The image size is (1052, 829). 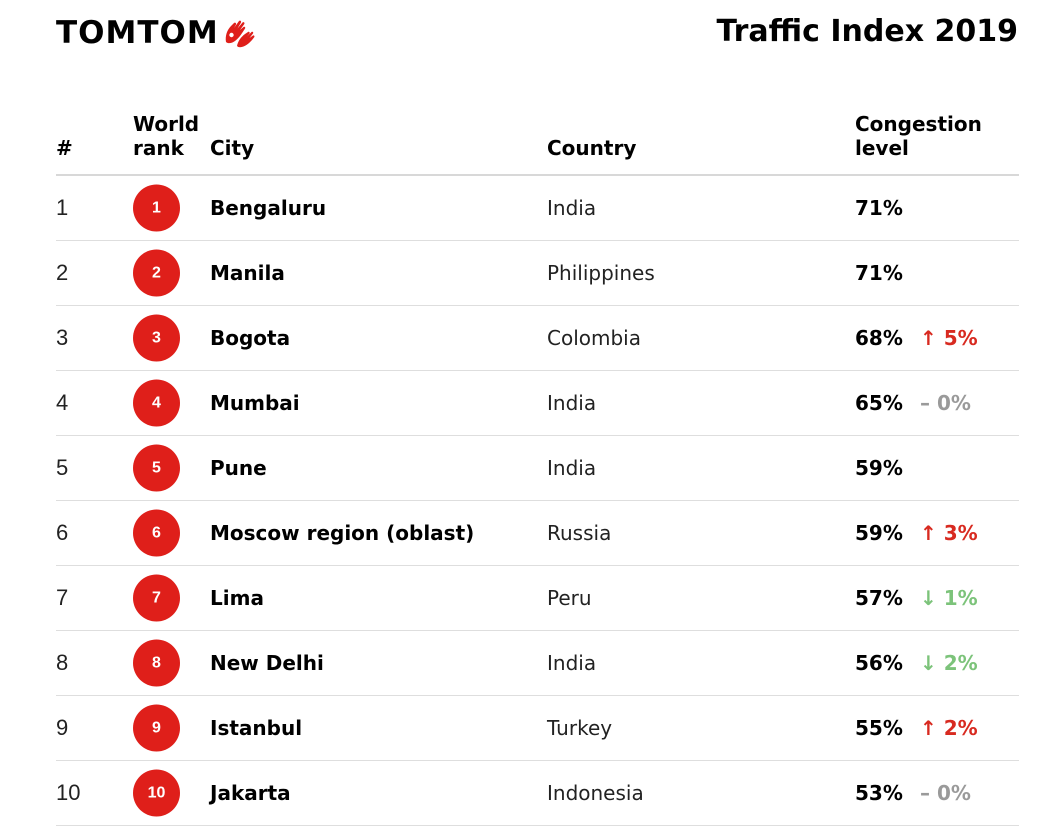 I want to click on row-number: 1, so click(x=62, y=207).